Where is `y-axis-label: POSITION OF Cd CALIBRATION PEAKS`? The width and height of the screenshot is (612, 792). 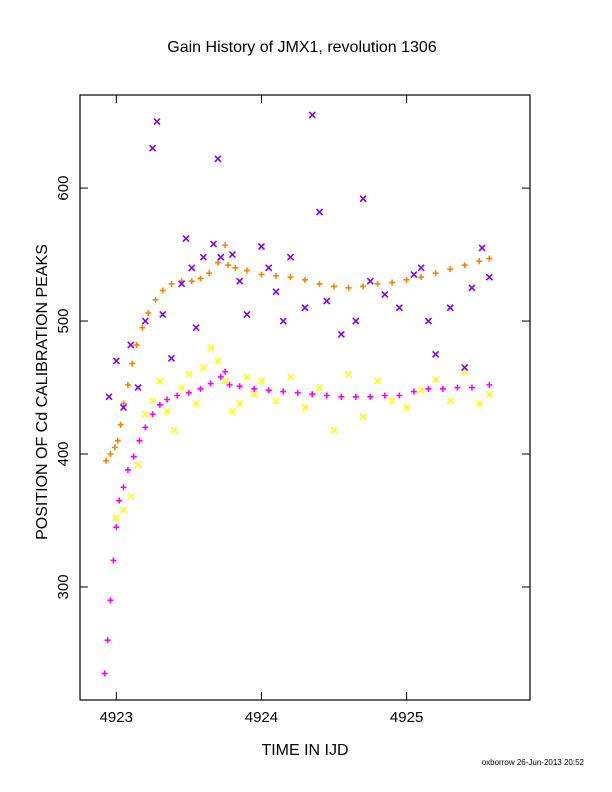
y-axis-label: POSITION OF Cd CALIBRATION PEAKS is located at coordinates (42, 392).